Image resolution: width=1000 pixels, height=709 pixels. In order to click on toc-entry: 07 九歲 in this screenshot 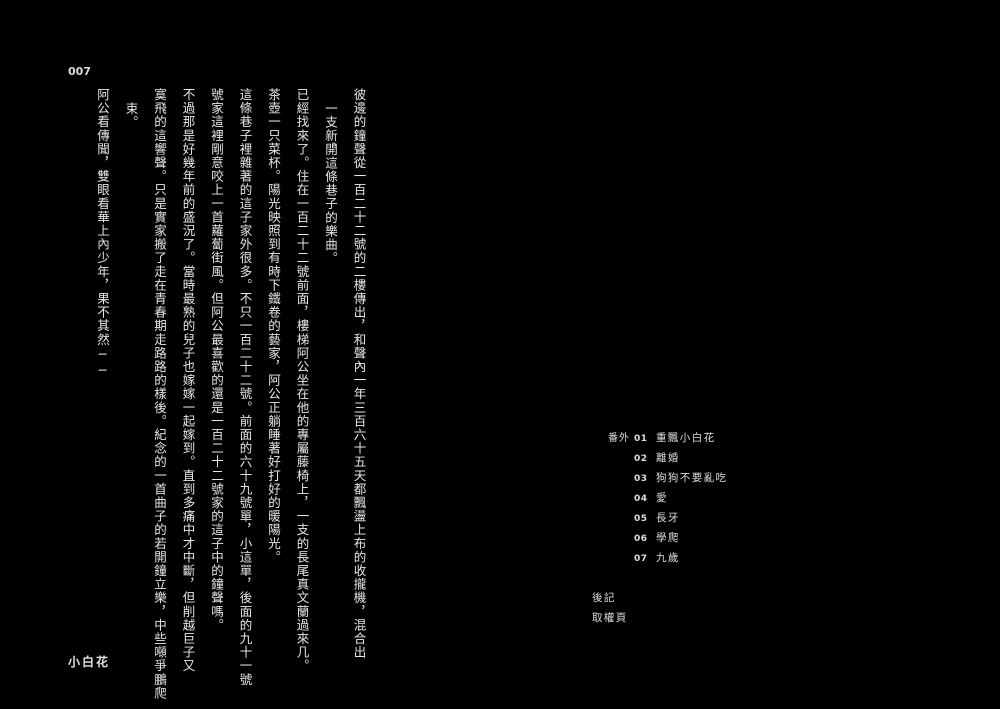, I will do `click(768, 558)`.